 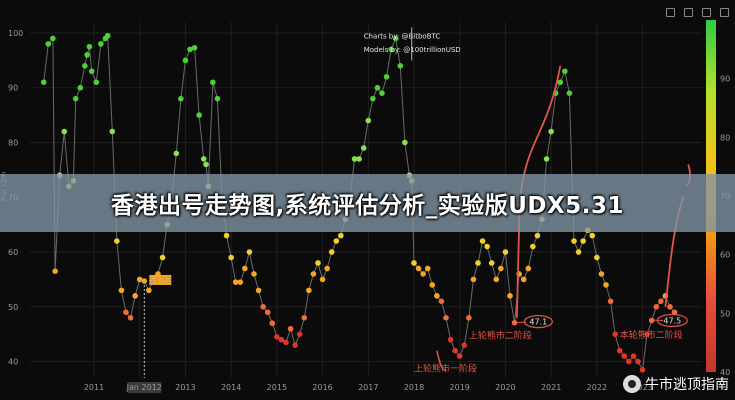 What do you see at coordinates (160, 279) in the screenshot?
I see `highlight-box` at bounding box center [160, 279].